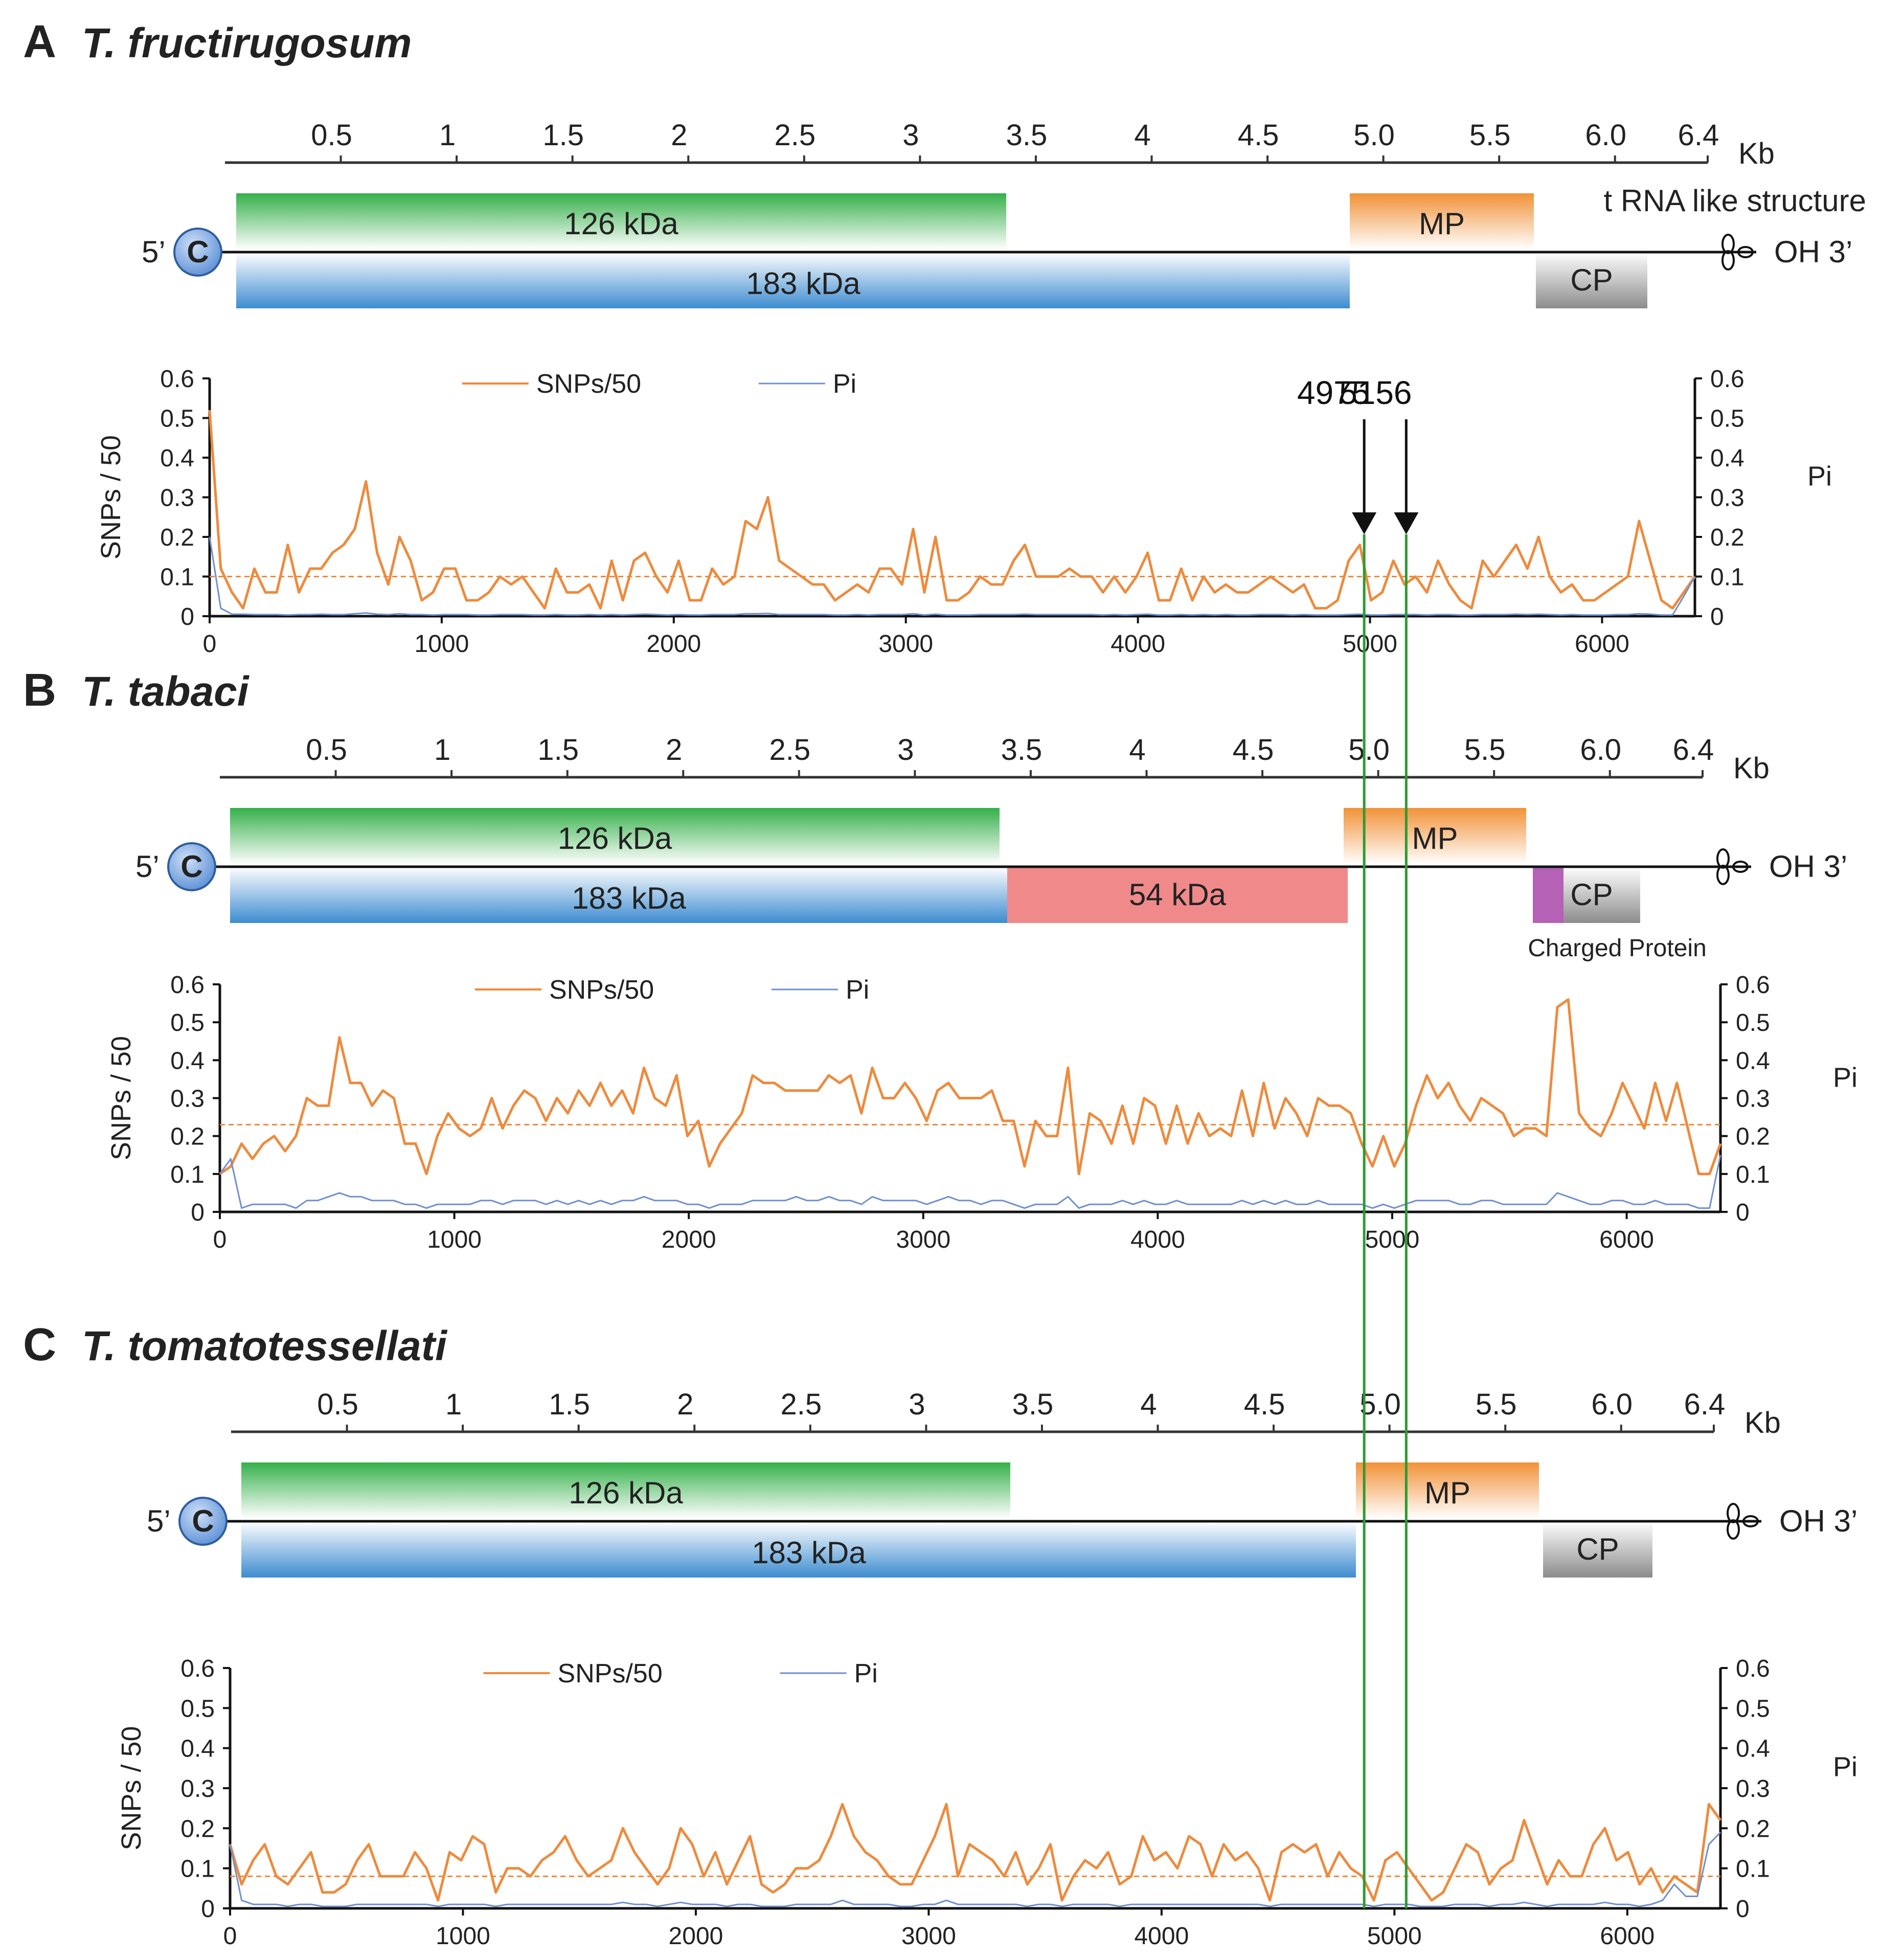 The width and height of the screenshot is (1881, 1960). I want to click on y-tick-label-right: 0, so click(1743, 1212).